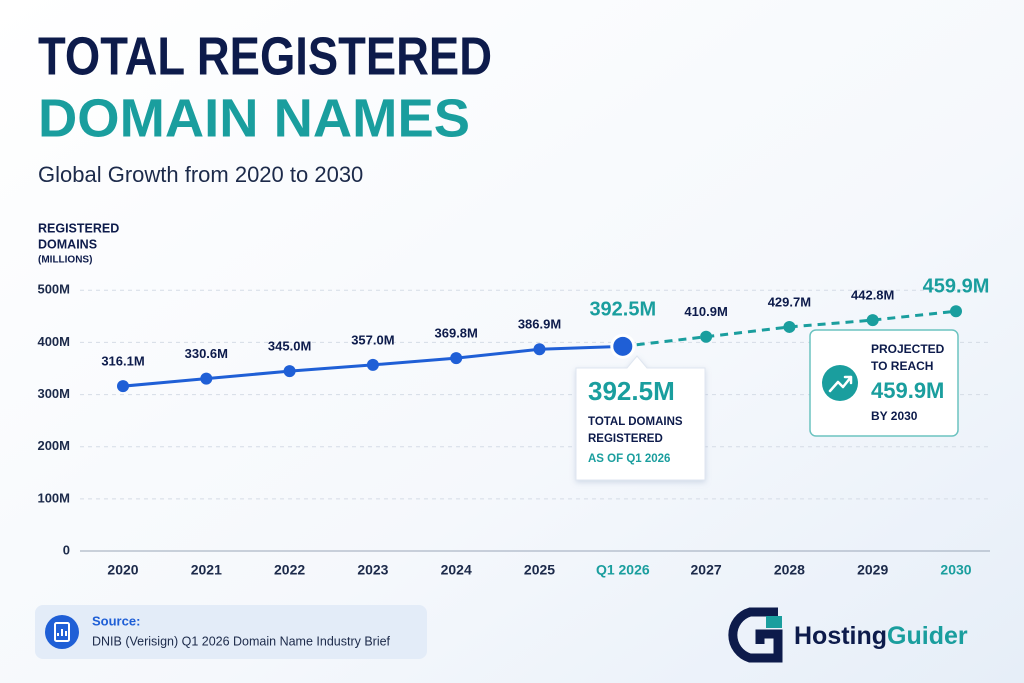  What do you see at coordinates (254, 118) in the screenshot?
I see `title-line: DOMAIN NAMES` at bounding box center [254, 118].